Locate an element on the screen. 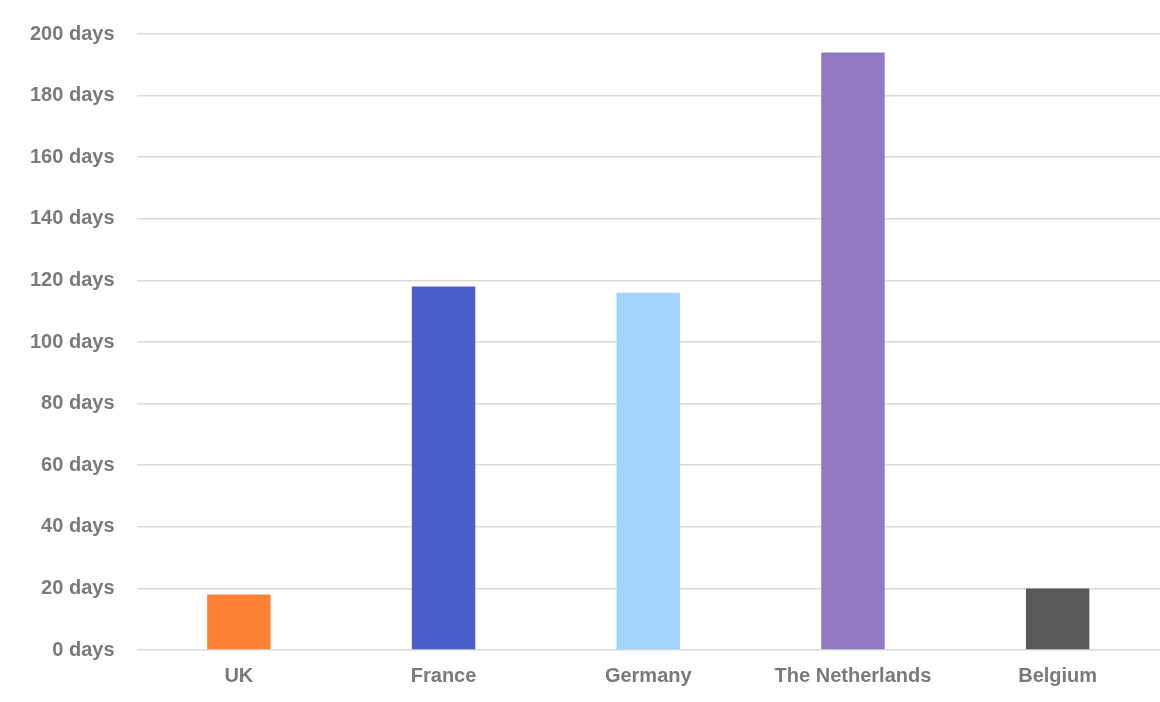 The height and width of the screenshot is (702, 1160). x-tick-label: France is located at coordinates (443, 674).